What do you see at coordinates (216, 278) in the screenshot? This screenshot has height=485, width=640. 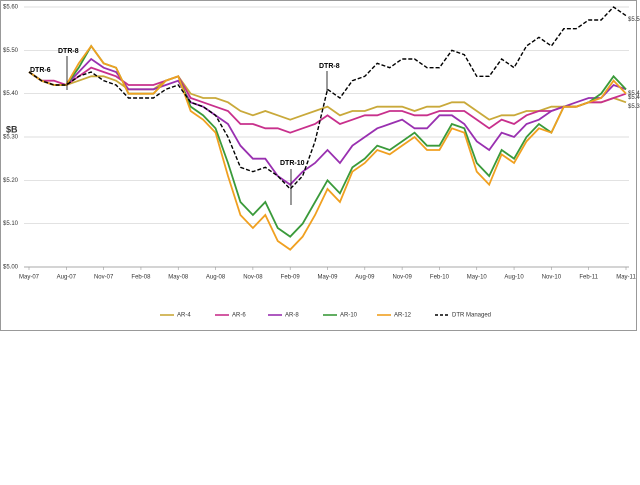 I see `x-tick-label: Aug-08` at bounding box center [216, 278].